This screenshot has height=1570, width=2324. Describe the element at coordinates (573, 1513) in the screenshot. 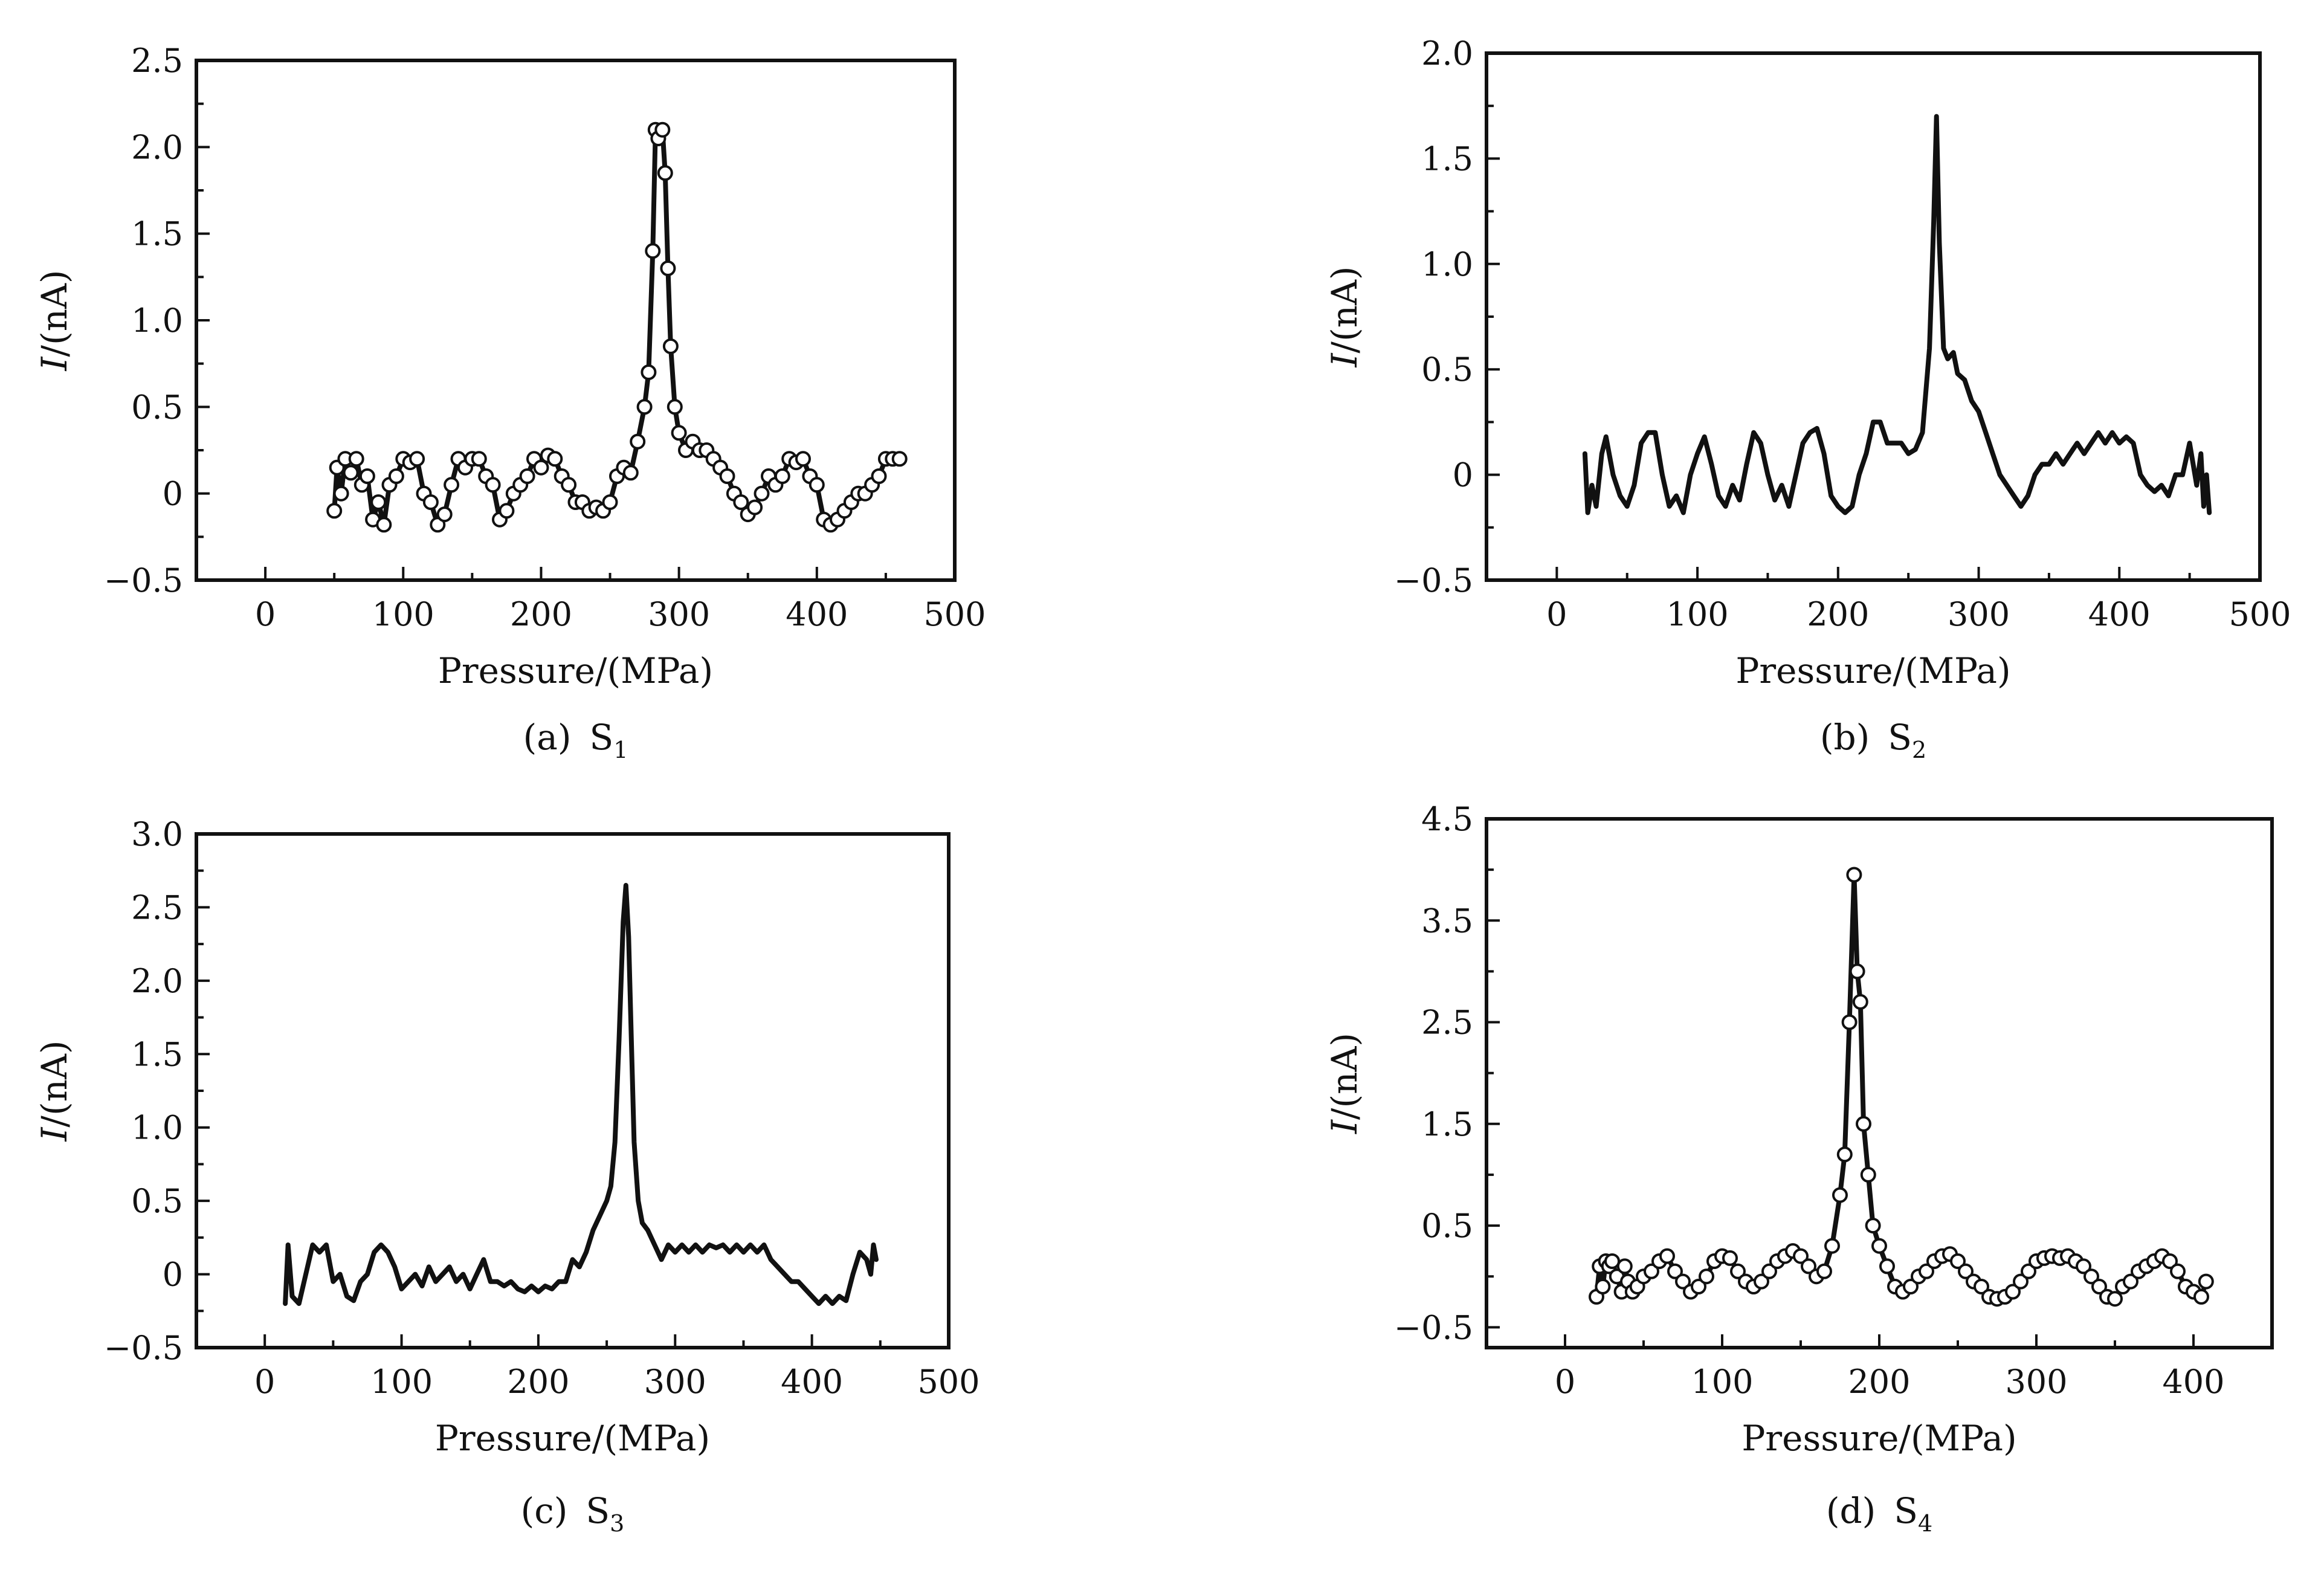

I see `panel-caption: (c) S3` at that location.